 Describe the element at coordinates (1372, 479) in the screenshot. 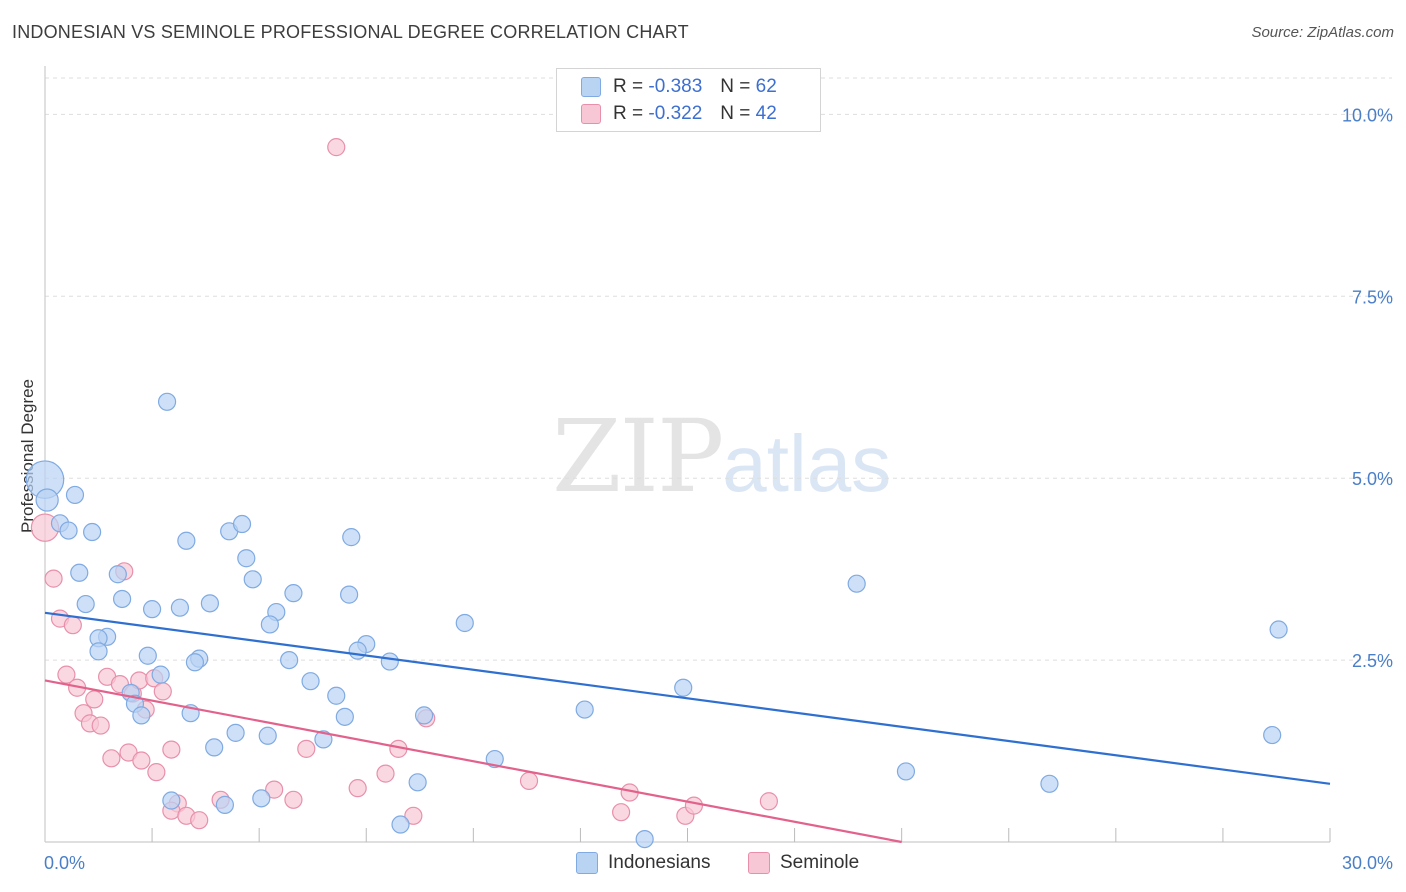

I see `y-tick-label: 5.0%` at that location.